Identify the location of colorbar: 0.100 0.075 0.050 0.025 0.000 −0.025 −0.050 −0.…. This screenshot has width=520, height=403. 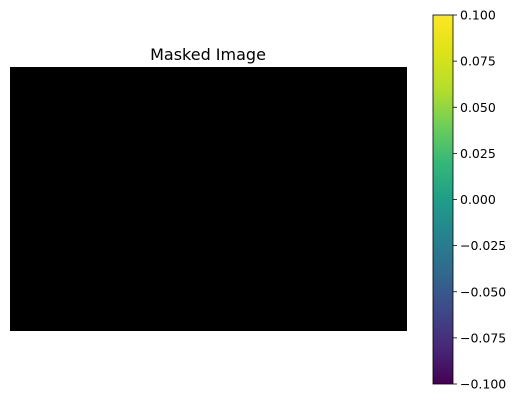
(469, 200).